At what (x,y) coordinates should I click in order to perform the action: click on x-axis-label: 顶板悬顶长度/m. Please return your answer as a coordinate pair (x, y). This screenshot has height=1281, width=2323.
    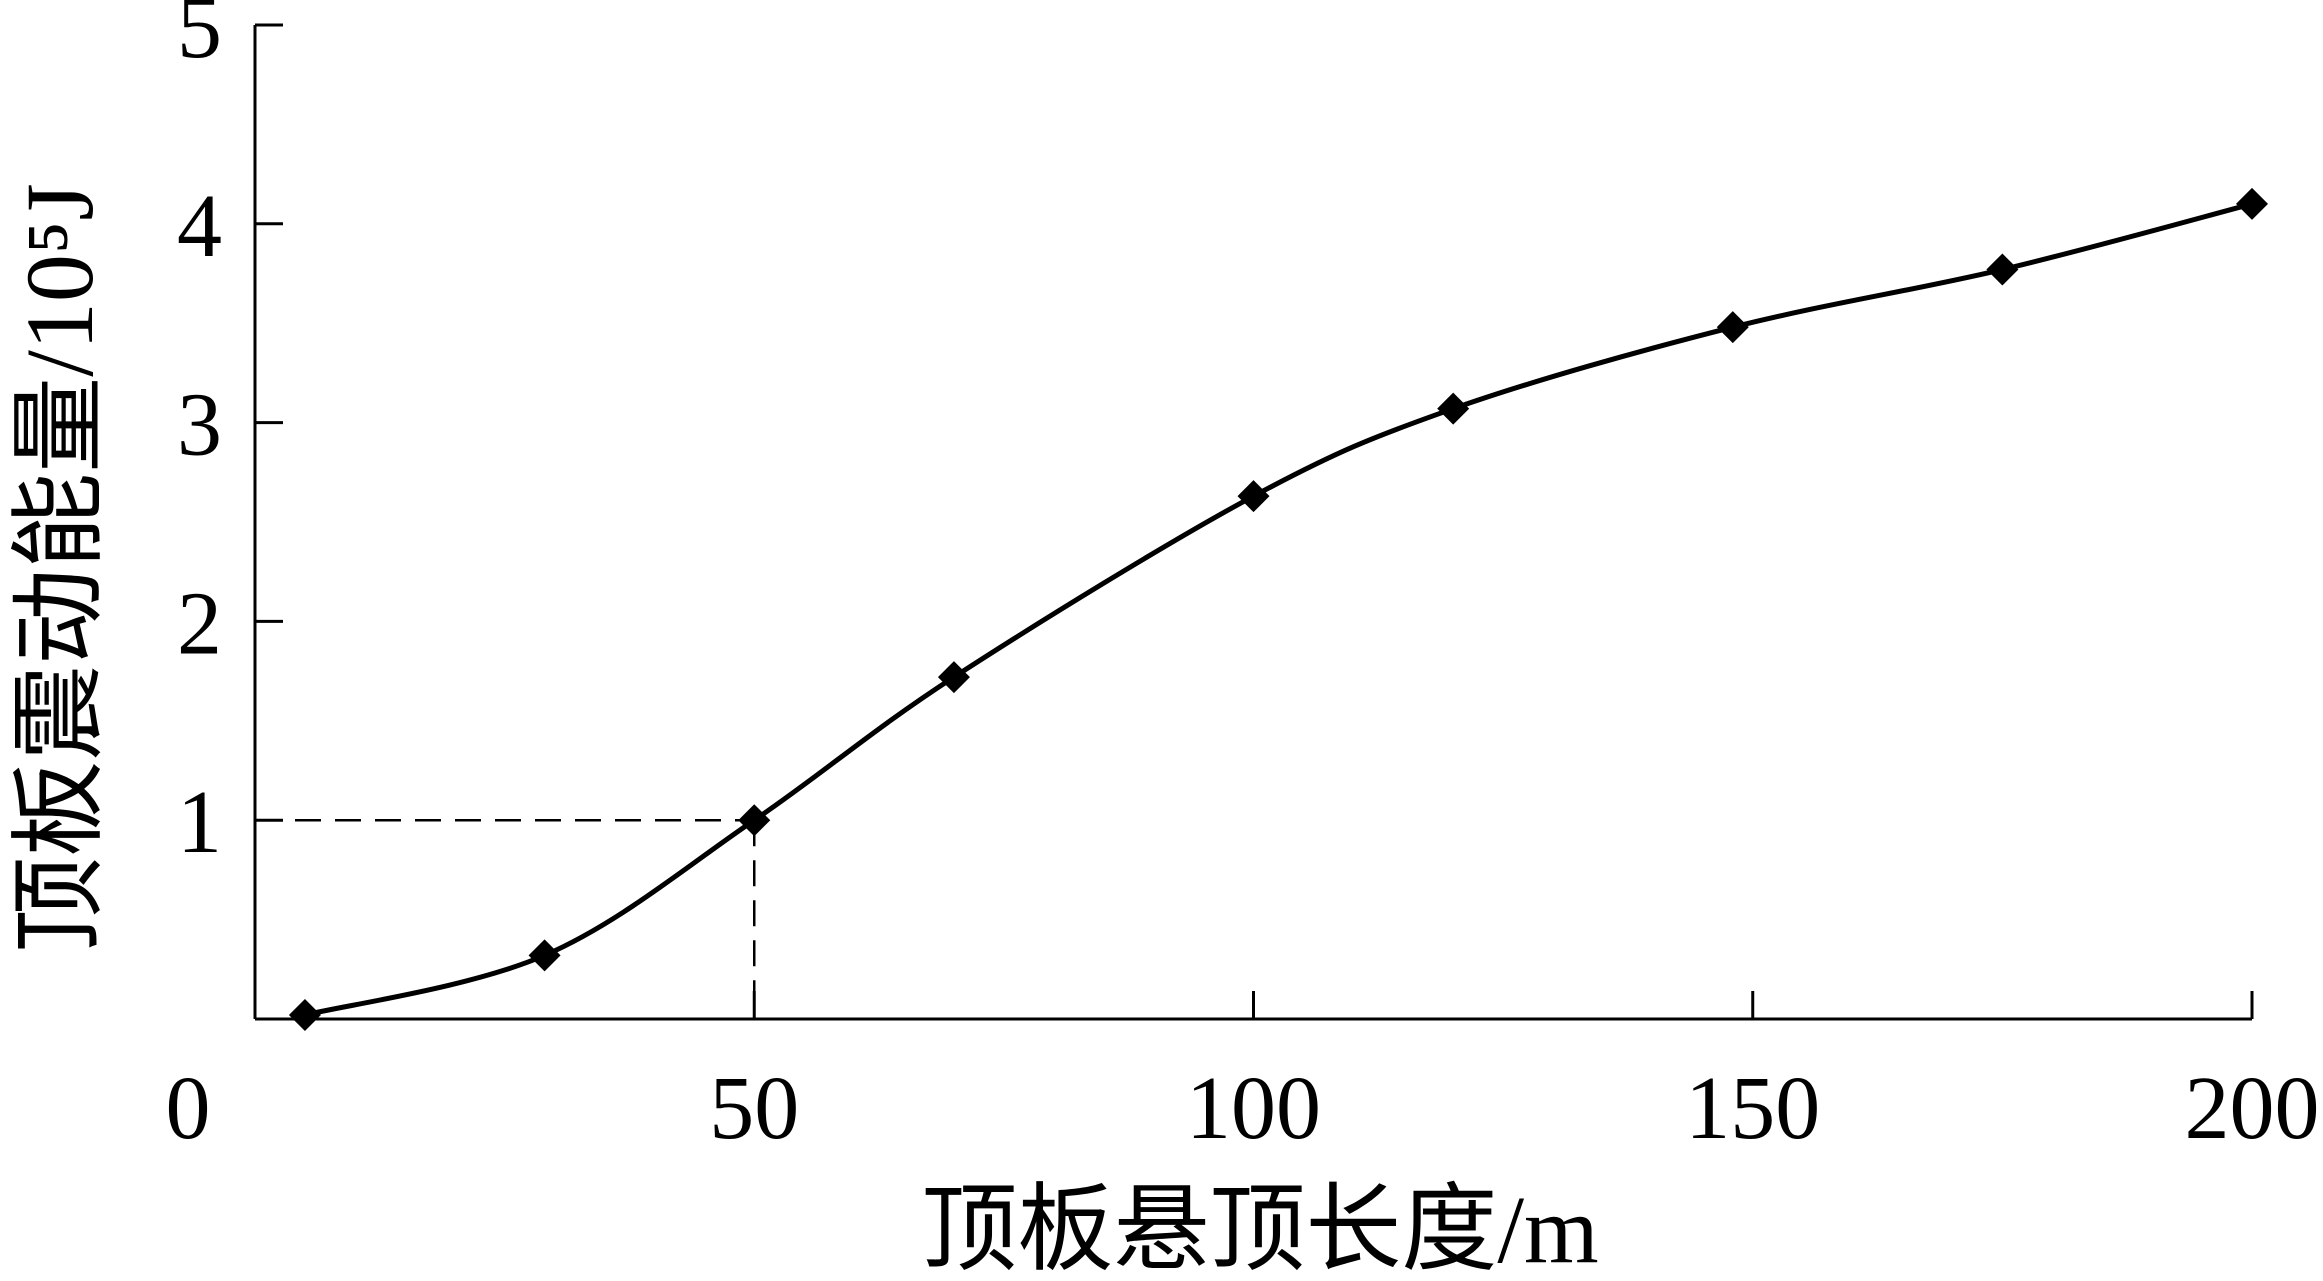
    Looking at the image, I should click on (1259, 1228).